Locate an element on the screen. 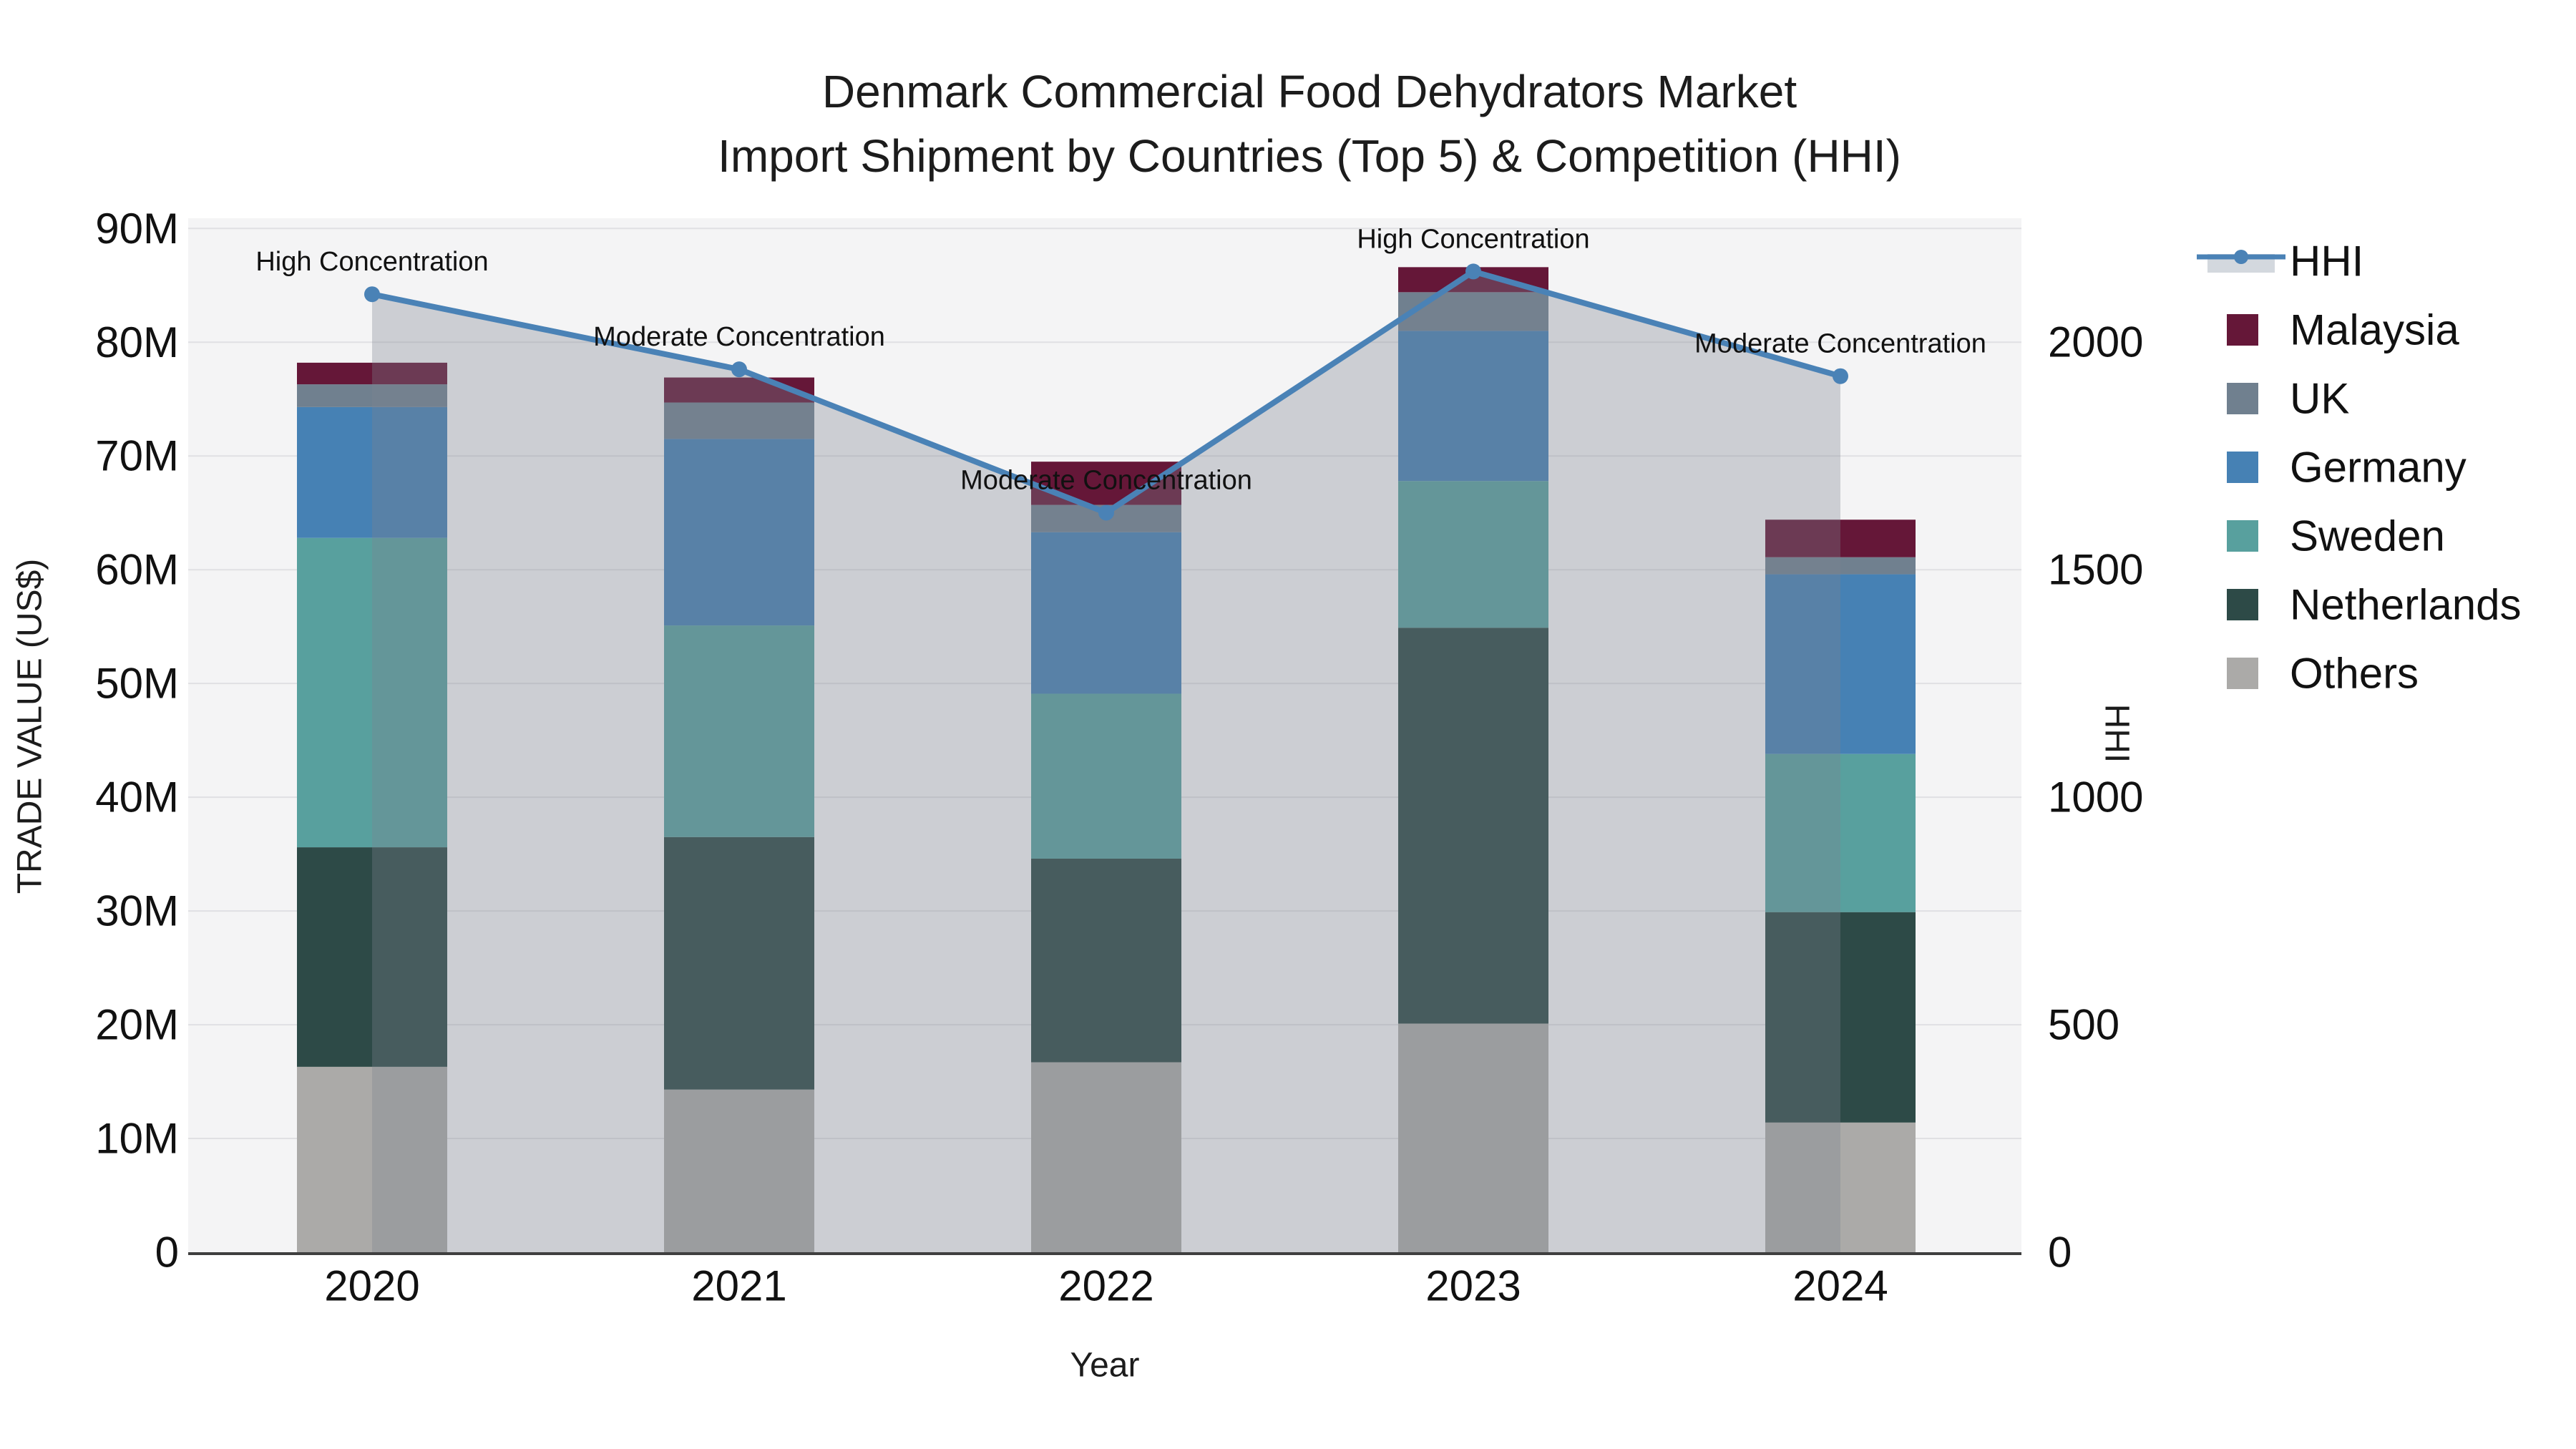 This screenshot has height=1449, width=2576. legend-item-netherlands: Netherlands is located at coordinates (2374, 605).